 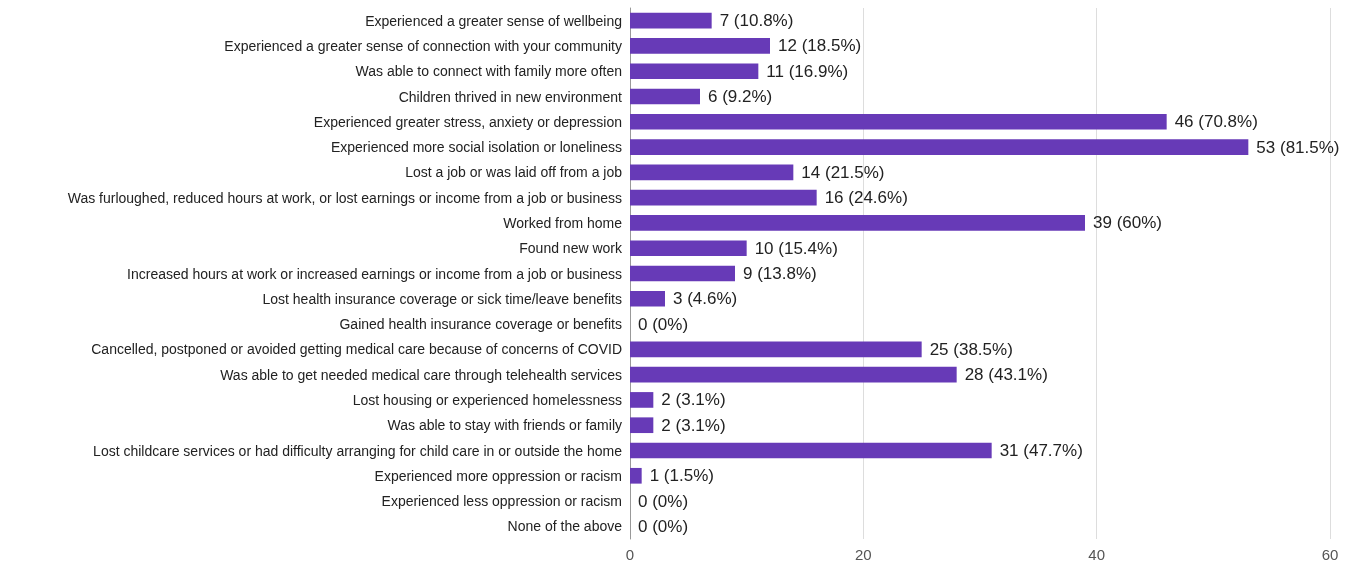 What do you see at coordinates (1127, 223) in the screenshot?
I see `data-label: 39 (60%)` at bounding box center [1127, 223].